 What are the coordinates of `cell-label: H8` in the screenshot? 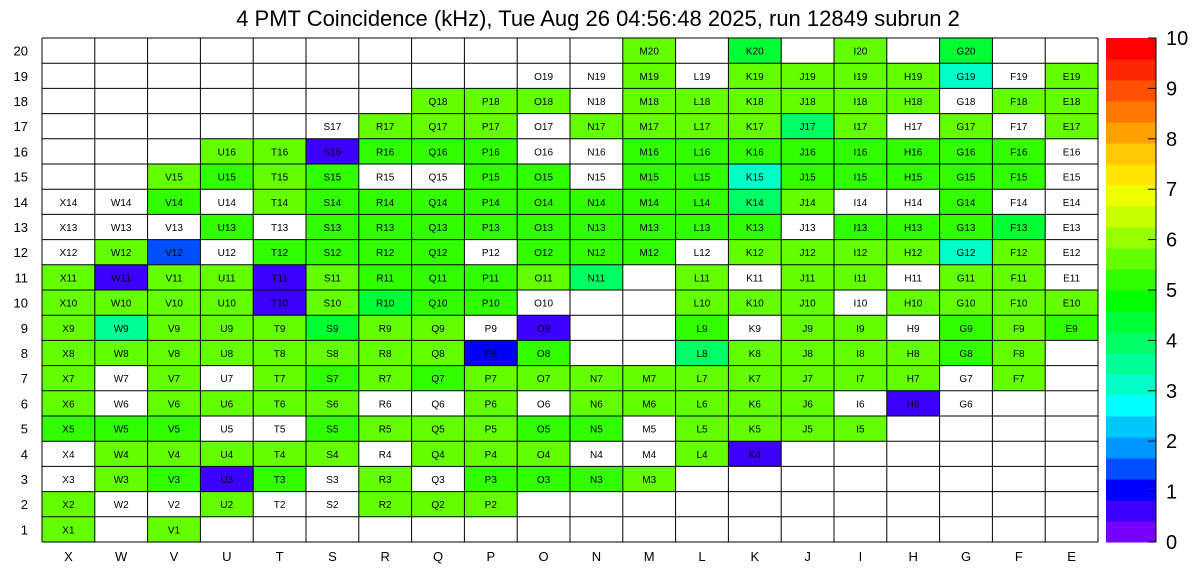 It's located at (913, 354).